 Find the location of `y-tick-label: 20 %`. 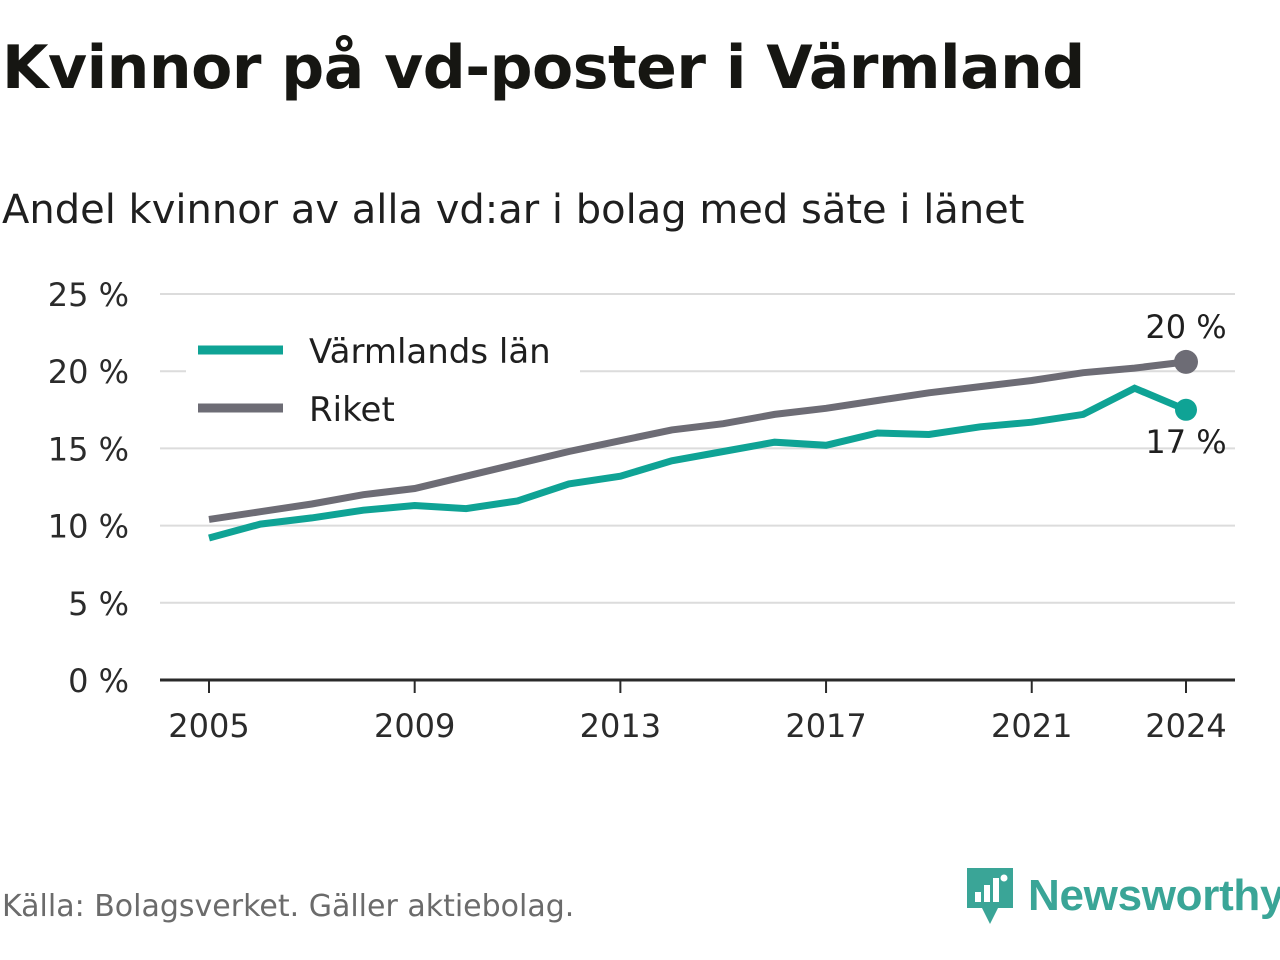

y-tick-label: 20 % is located at coordinates (88, 372).